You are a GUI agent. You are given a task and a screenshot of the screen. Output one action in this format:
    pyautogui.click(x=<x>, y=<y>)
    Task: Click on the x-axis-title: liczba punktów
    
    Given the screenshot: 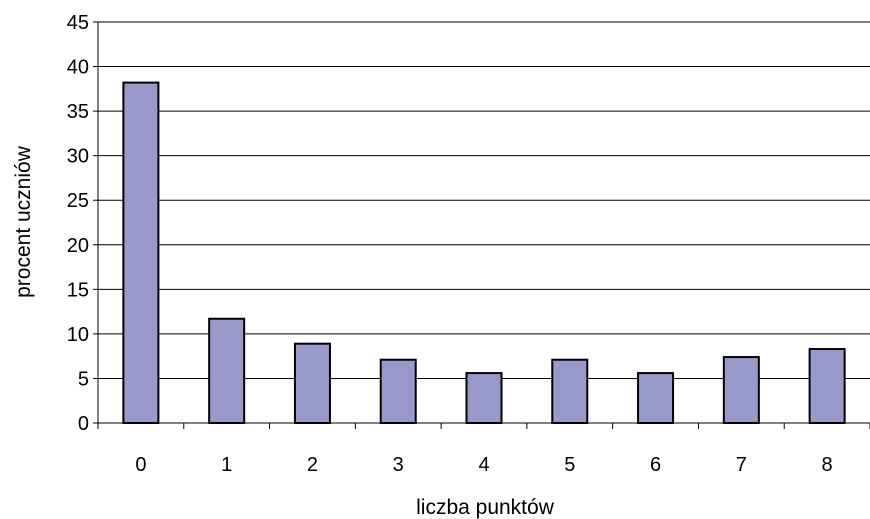 What is the action you would take?
    pyautogui.click(x=485, y=507)
    